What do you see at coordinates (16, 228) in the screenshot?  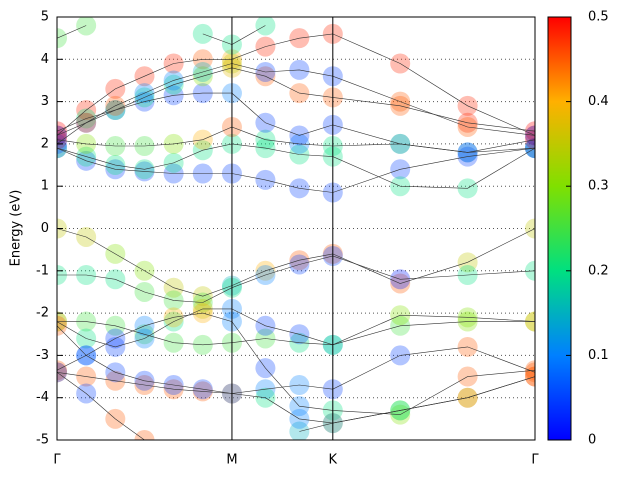 I see `y-axis-label: Energy (eV)` at bounding box center [16, 228].